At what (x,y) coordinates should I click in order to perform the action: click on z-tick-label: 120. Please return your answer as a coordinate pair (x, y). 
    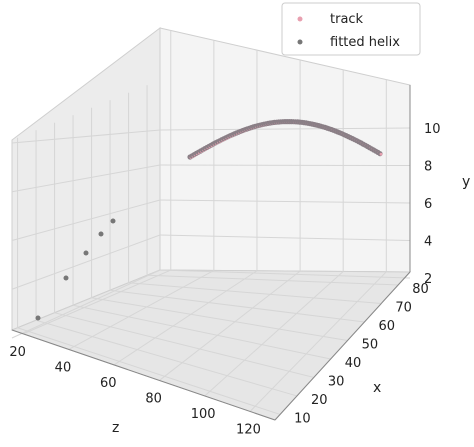
    Looking at the image, I should click on (248, 429).